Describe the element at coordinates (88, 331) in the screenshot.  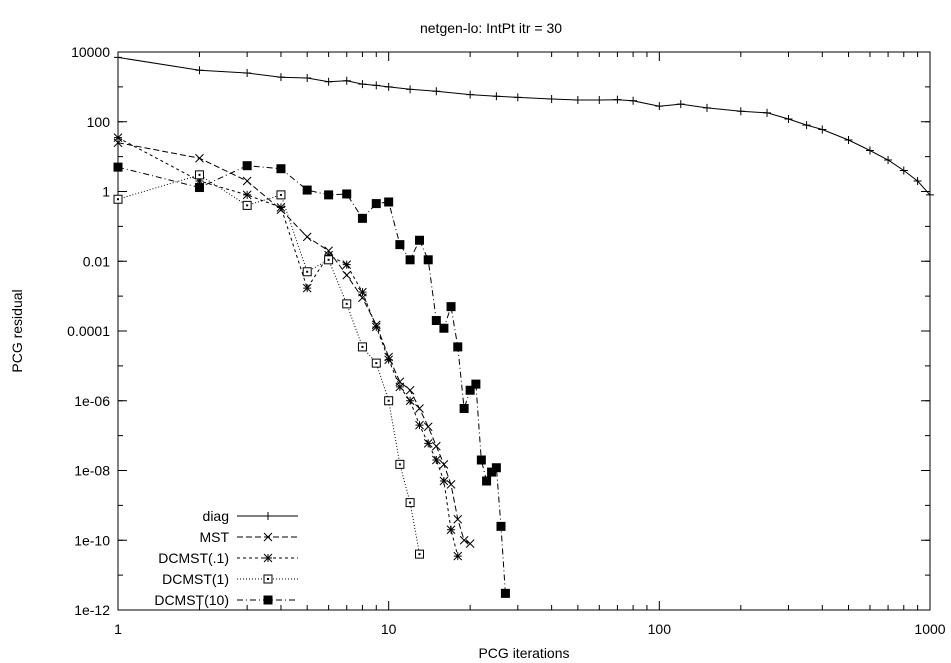
I see `y-tick-label: 0.0001` at that location.